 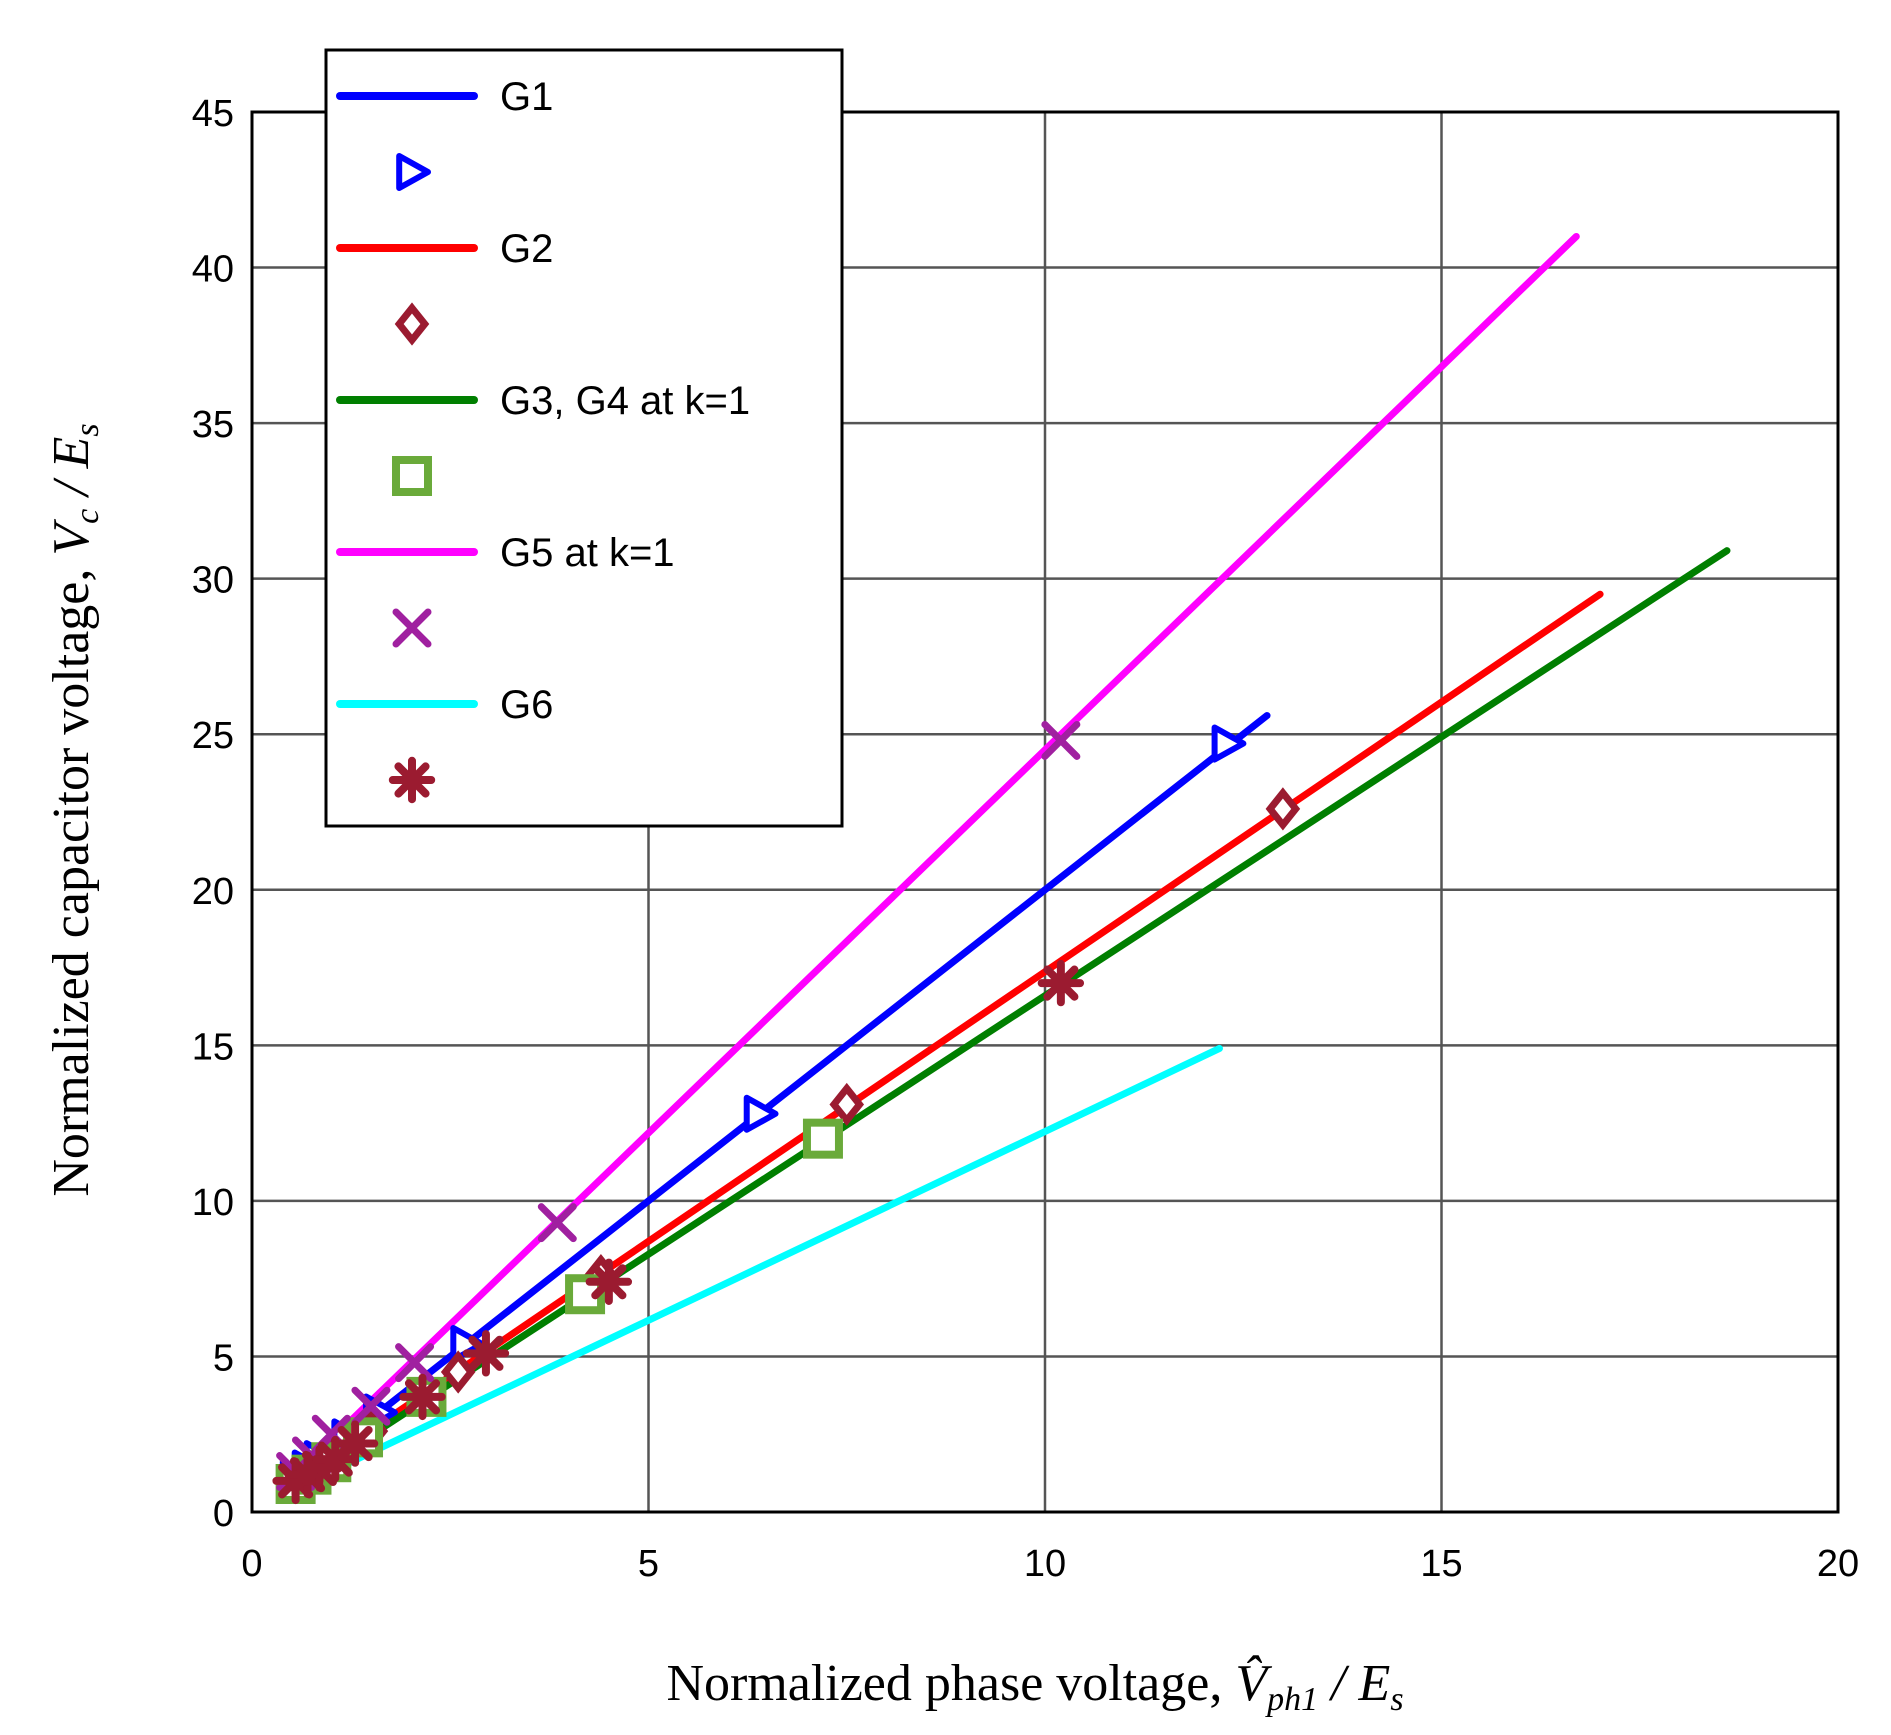 I want to click on y-tick-label: 40, so click(x=213, y=270).